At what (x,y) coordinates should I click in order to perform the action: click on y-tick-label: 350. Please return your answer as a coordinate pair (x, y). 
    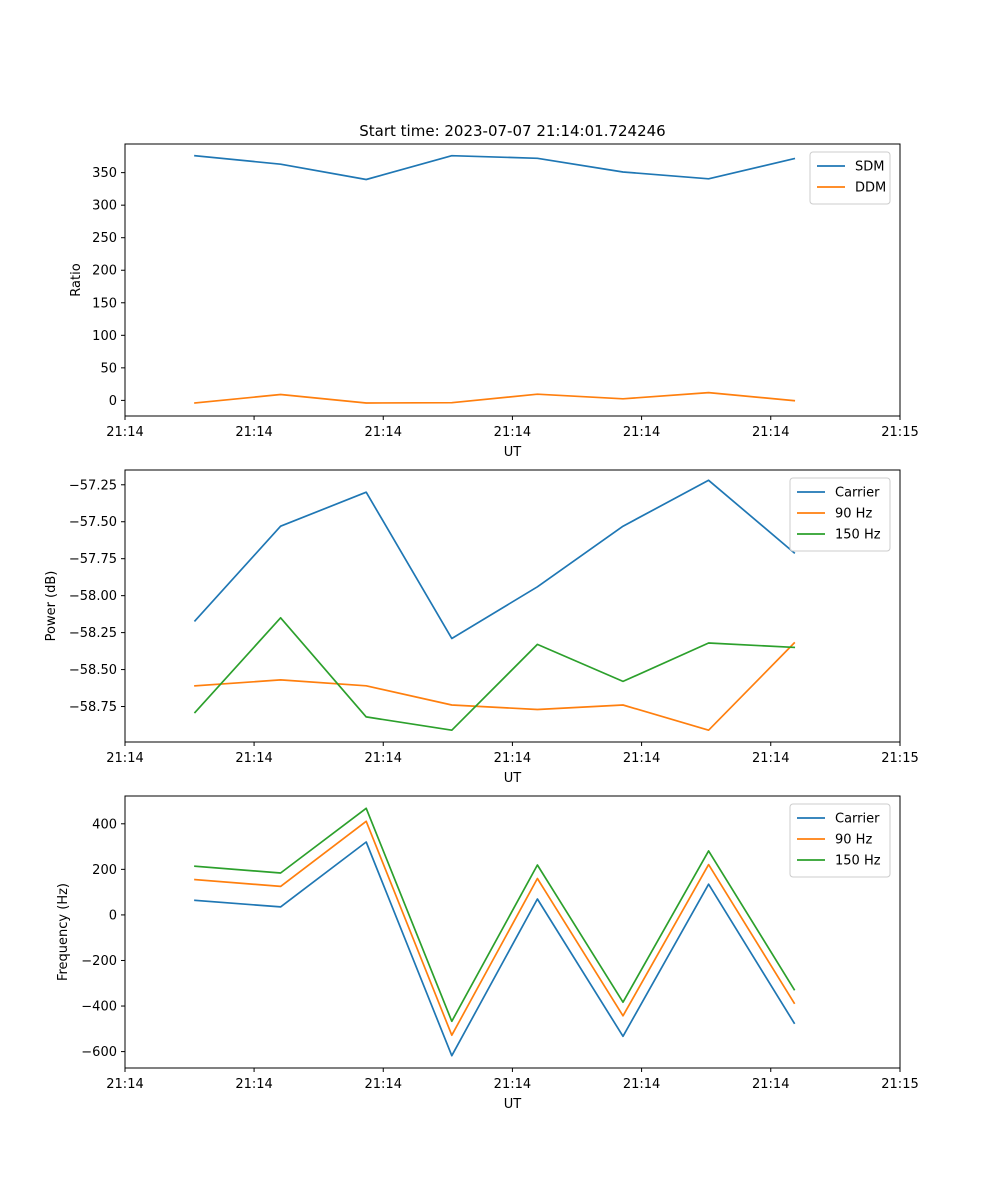
    Looking at the image, I should click on (104, 173).